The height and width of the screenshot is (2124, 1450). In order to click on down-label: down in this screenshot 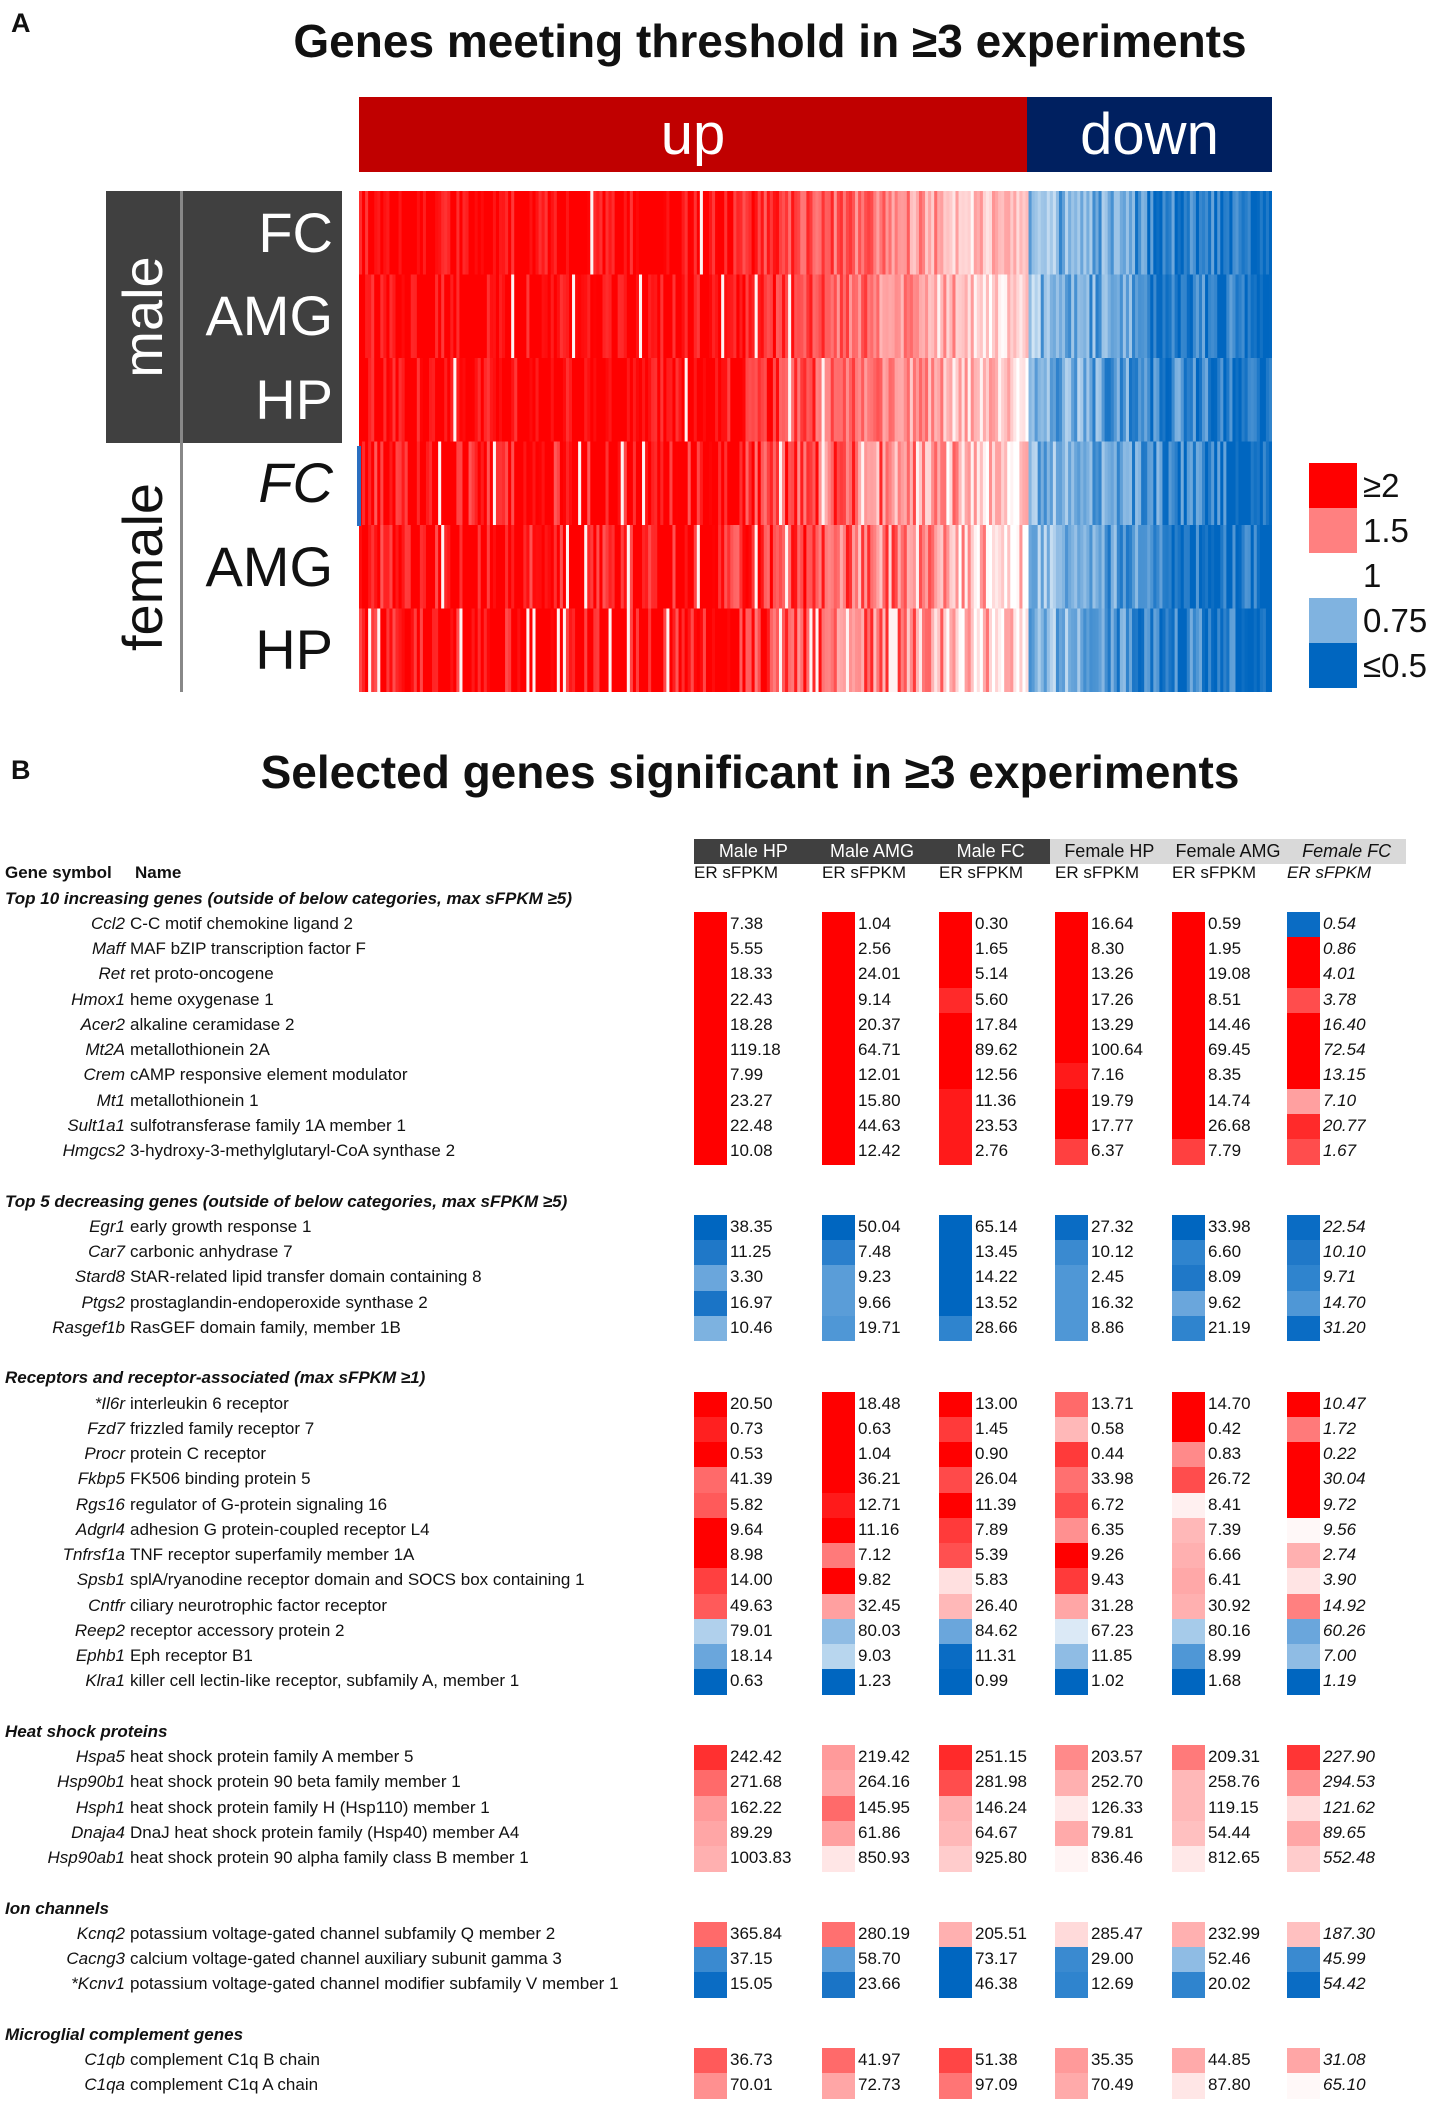, I will do `click(1149, 134)`.